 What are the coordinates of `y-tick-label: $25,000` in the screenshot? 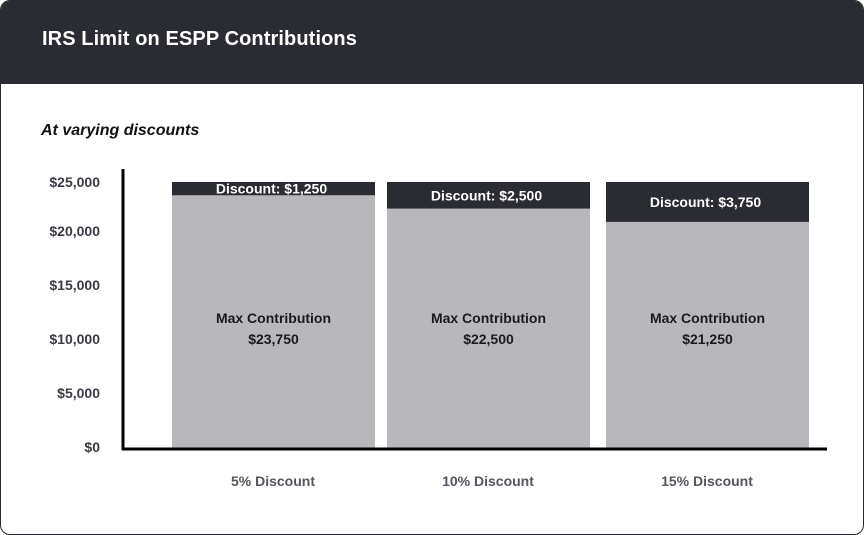 It's located at (74, 182).